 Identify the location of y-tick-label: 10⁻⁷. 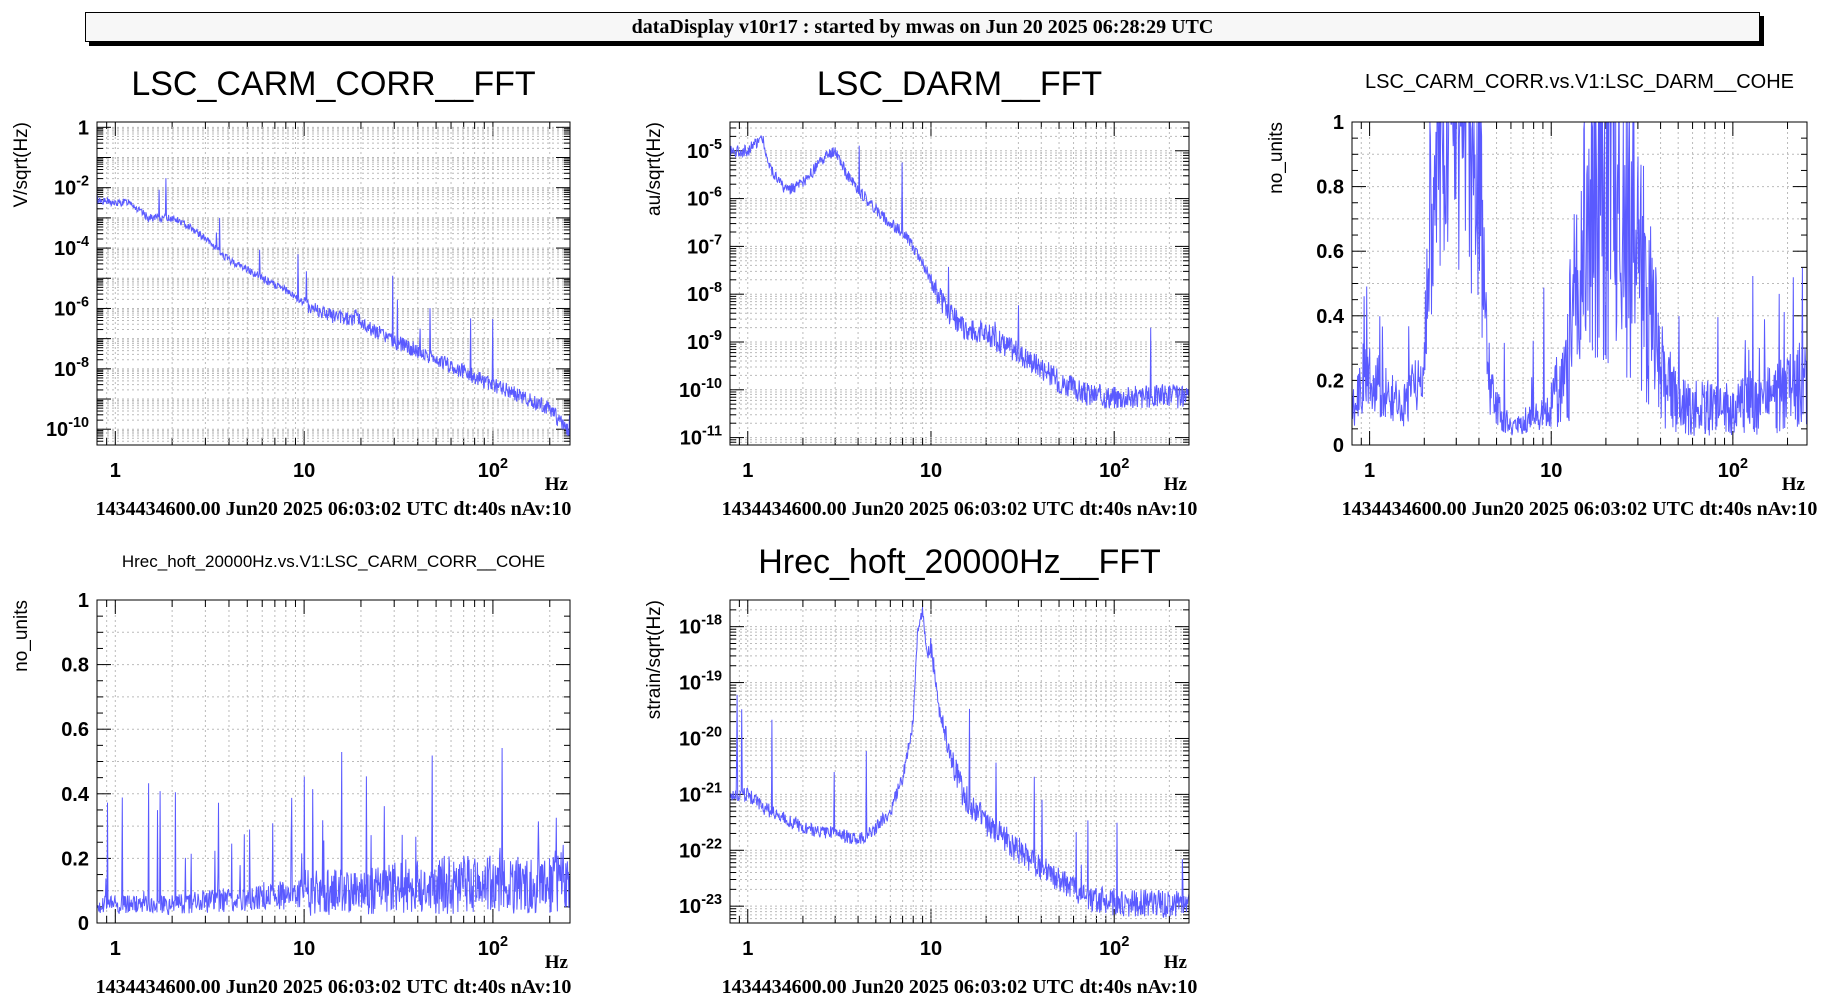
(704, 245).